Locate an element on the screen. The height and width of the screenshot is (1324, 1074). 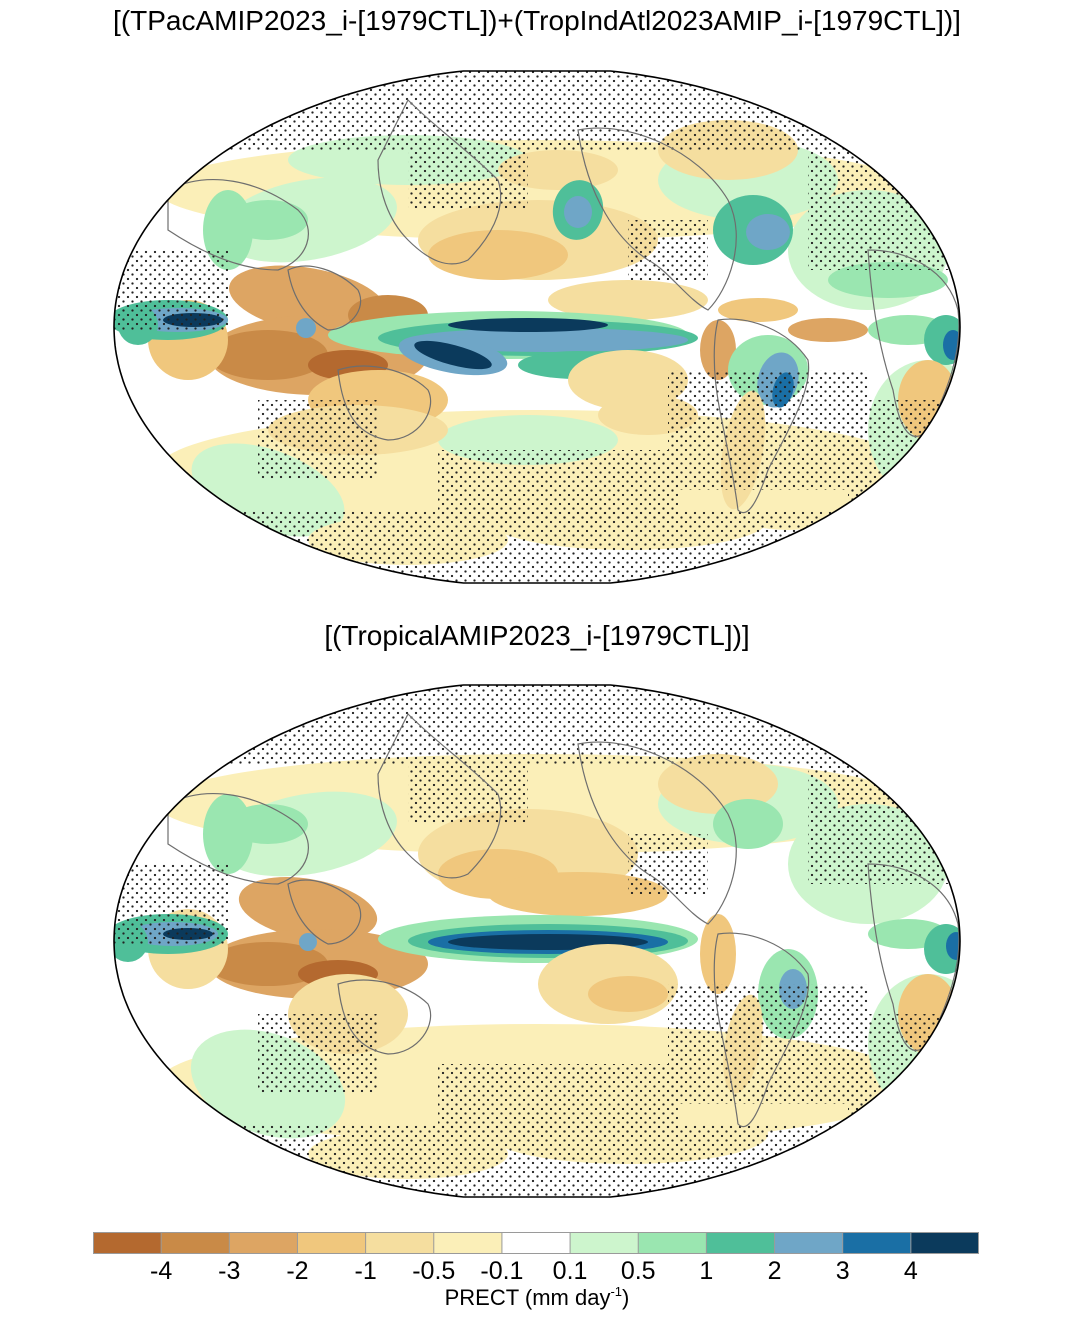
colorbar-tick-label: 0.1 is located at coordinates (570, 1271).